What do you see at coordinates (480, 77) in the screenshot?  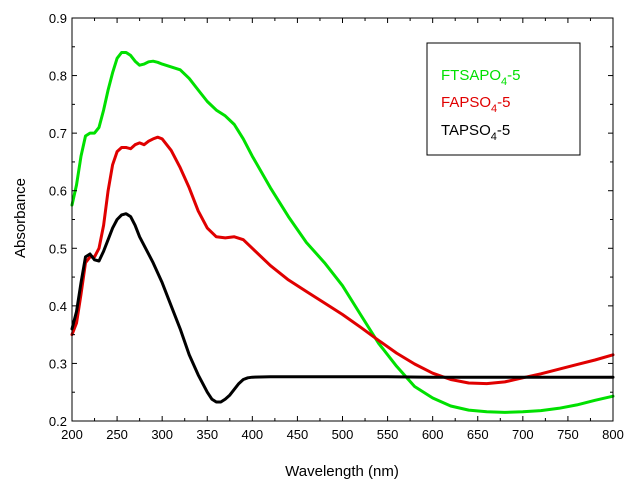 I see `legend-entry-1: FTSAPO4-5` at bounding box center [480, 77].